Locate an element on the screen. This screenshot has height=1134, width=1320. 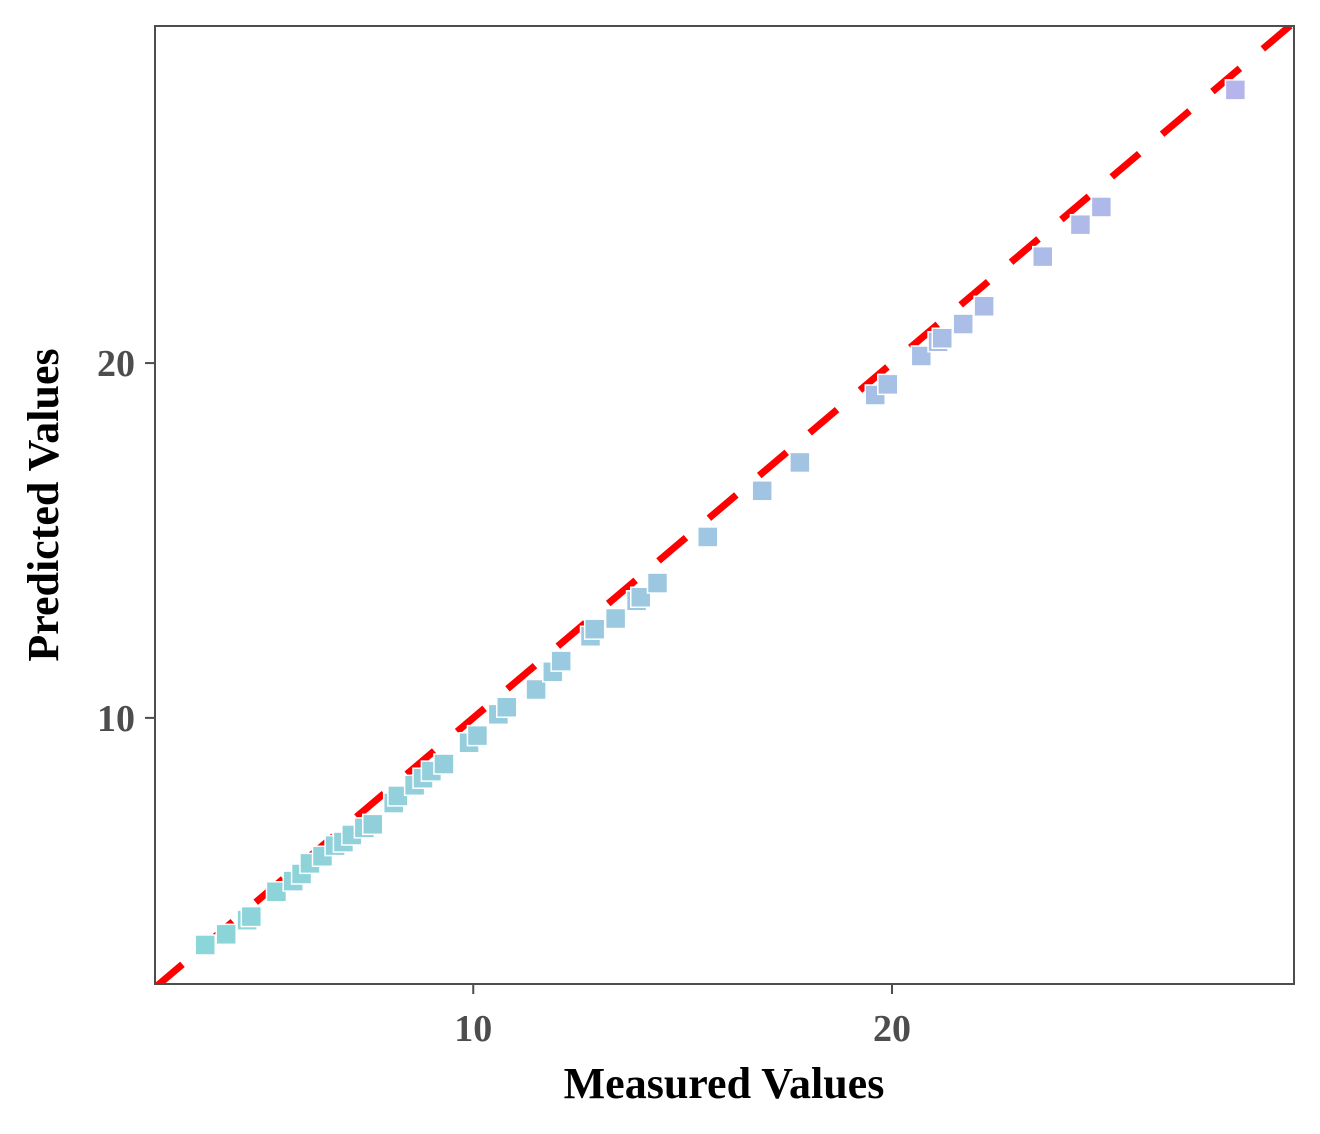
x-tick-label: 10 is located at coordinates (473, 1029).